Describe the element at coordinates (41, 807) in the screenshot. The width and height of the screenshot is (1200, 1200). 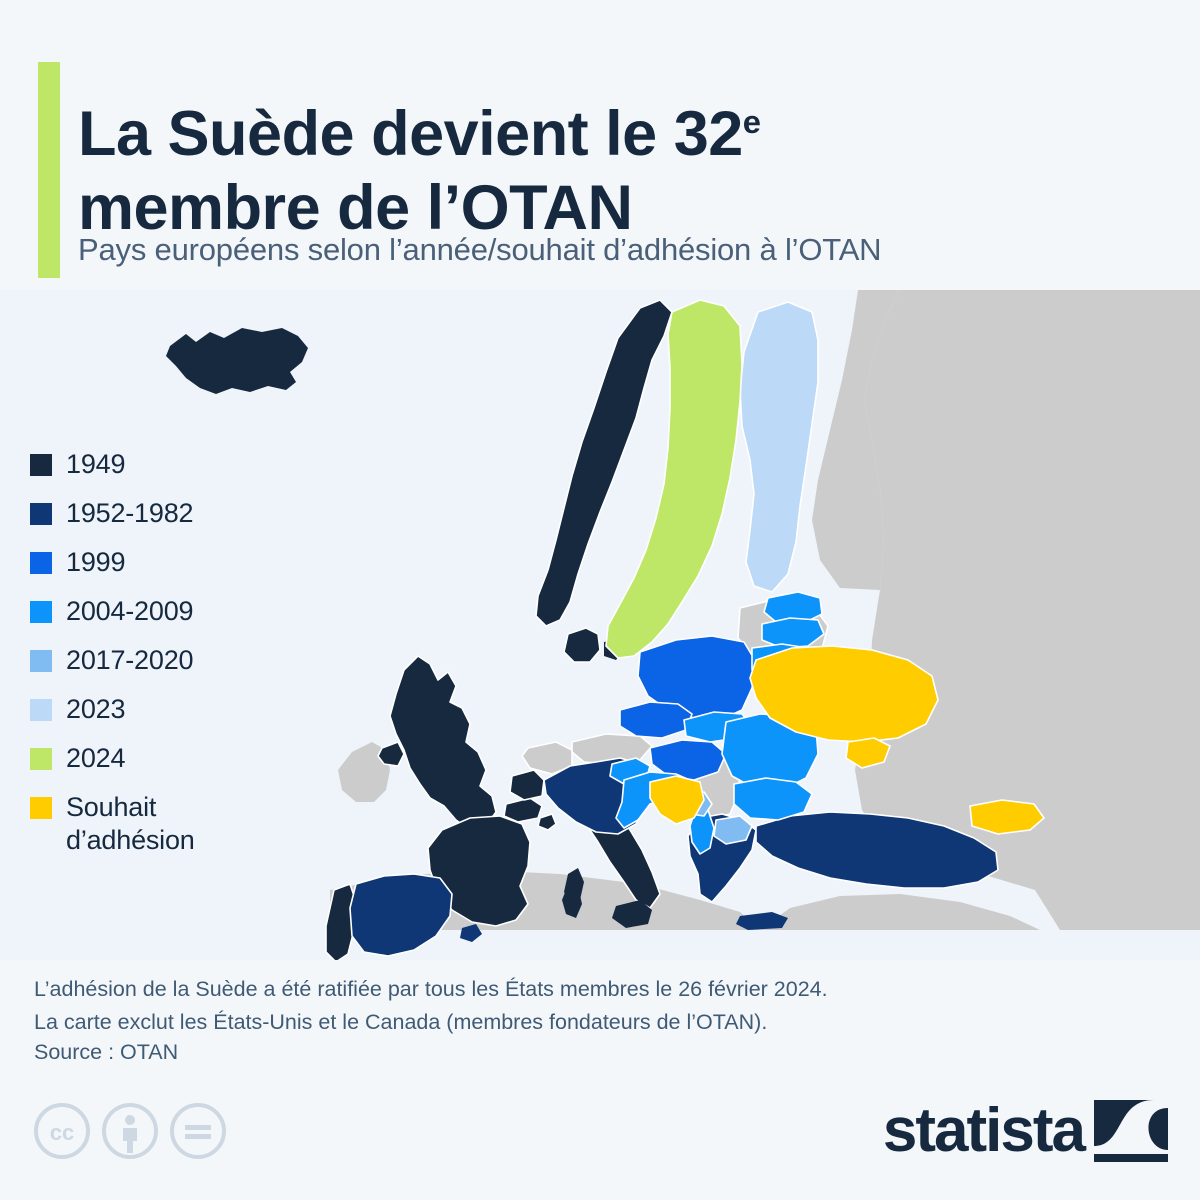
I see `legend-swatch-souhait-adhesion` at that location.